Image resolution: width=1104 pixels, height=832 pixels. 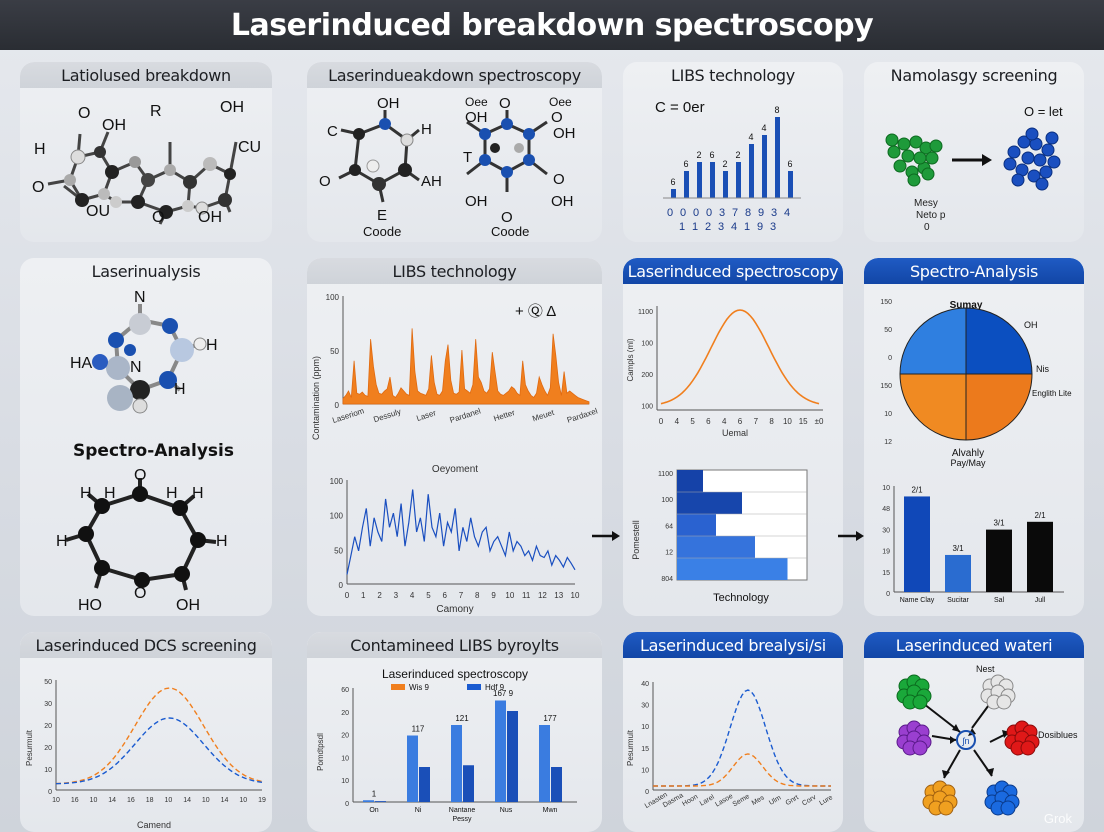 I want to click on panel-title: Laserinduced brealysi/si, so click(x=733, y=645).